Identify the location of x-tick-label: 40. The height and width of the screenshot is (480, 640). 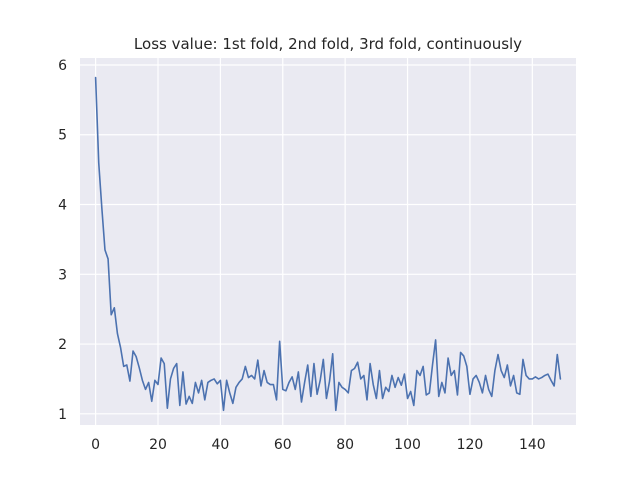
(220, 445).